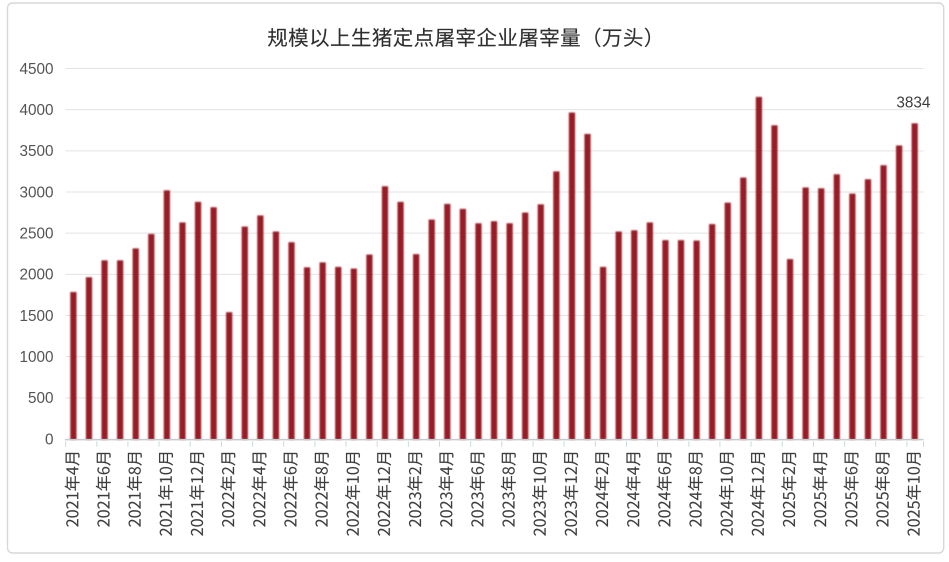 Image resolution: width=949 pixels, height=562 pixels. What do you see at coordinates (36, 192) in the screenshot?
I see `svg-text: 3000` at bounding box center [36, 192].